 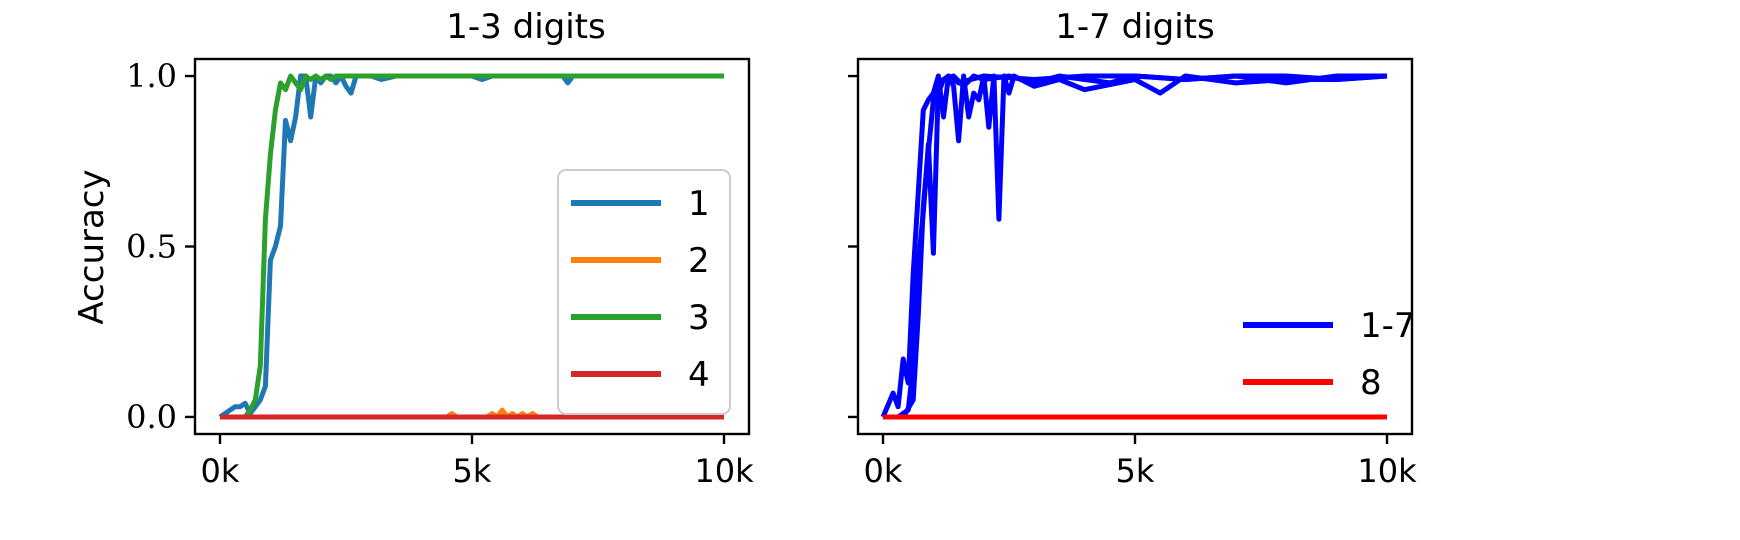 What do you see at coordinates (699, 375) in the screenshot?
I see `legend-label: 4` at bounding box center [699, 375].